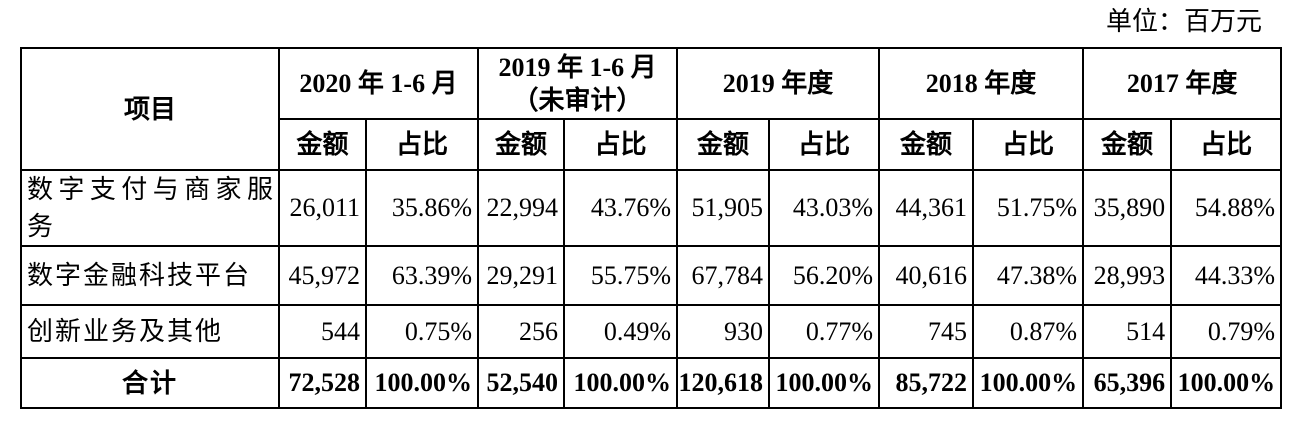  What do you see at coordinates (824, 208) in the screenshot?
I see `cell-share: 43.03%` at bounding box center [824, 208].